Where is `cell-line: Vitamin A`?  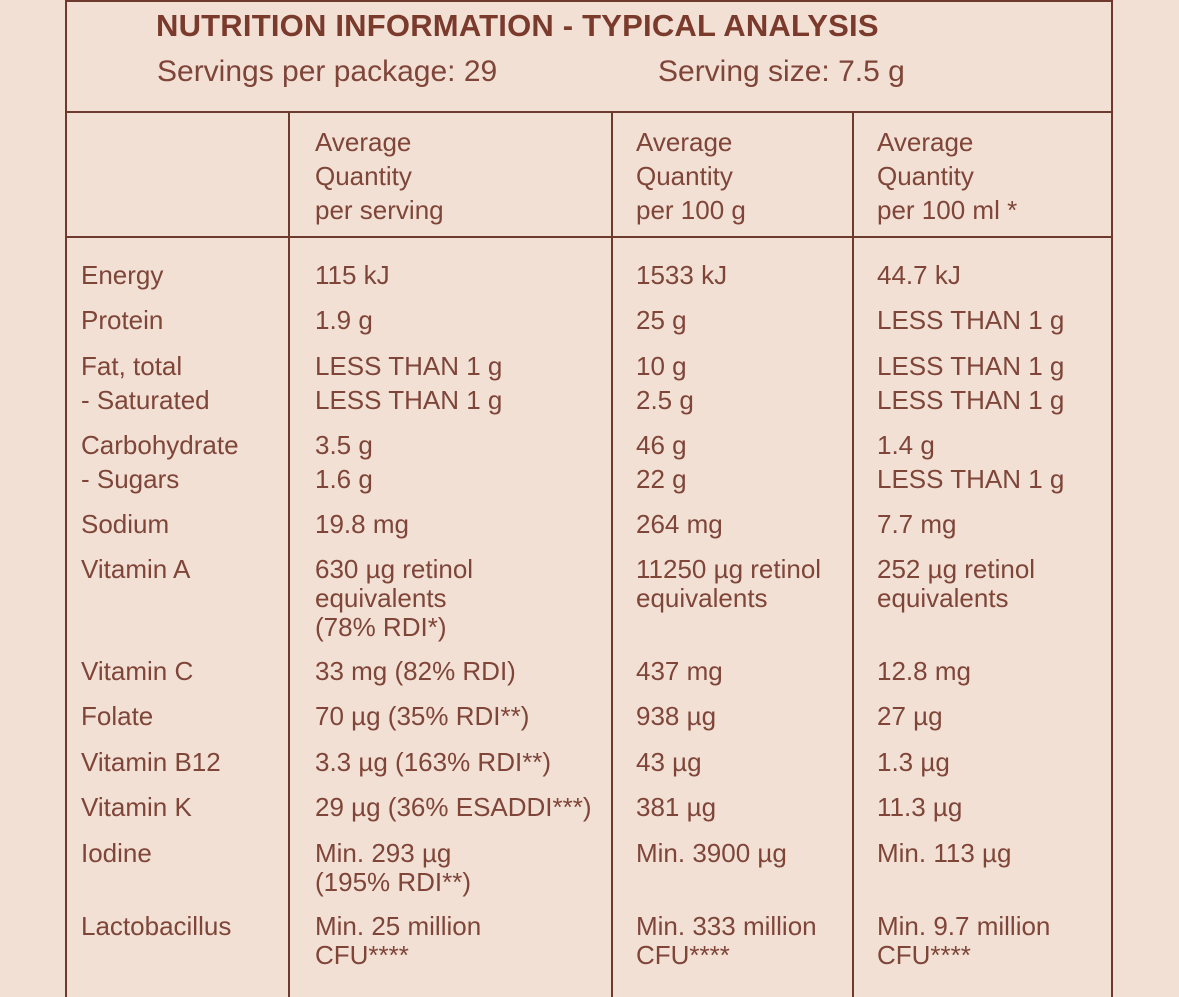
cell-line: Vitamin A is located at coordinates (136, 569).